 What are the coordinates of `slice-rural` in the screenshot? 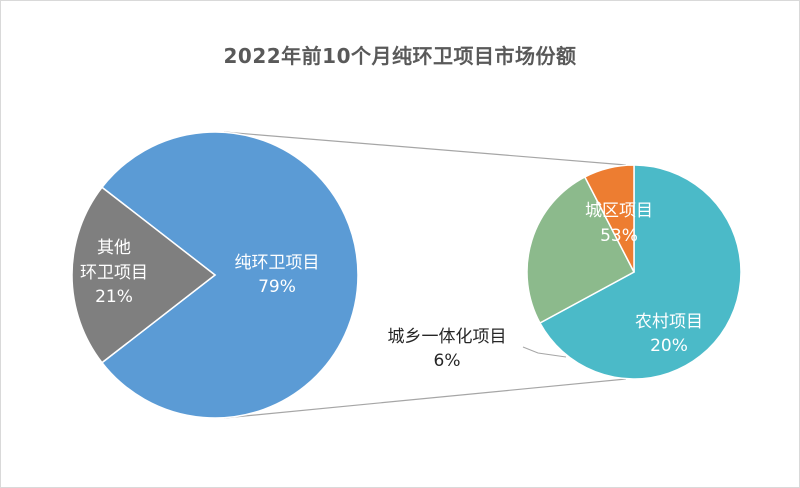 It's located at (581, 250).